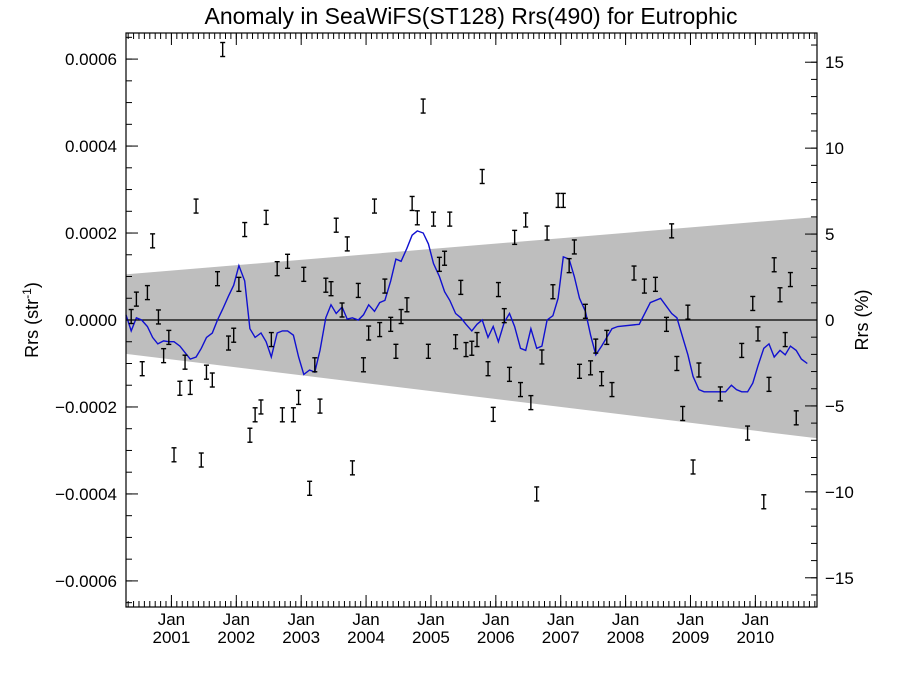 The width and height of the screenshot is (900, 675). What do you see at coordinates (834, 406) in the screenshot?
I see `y2-tick-label: −5` at bounding box center [834, 406].